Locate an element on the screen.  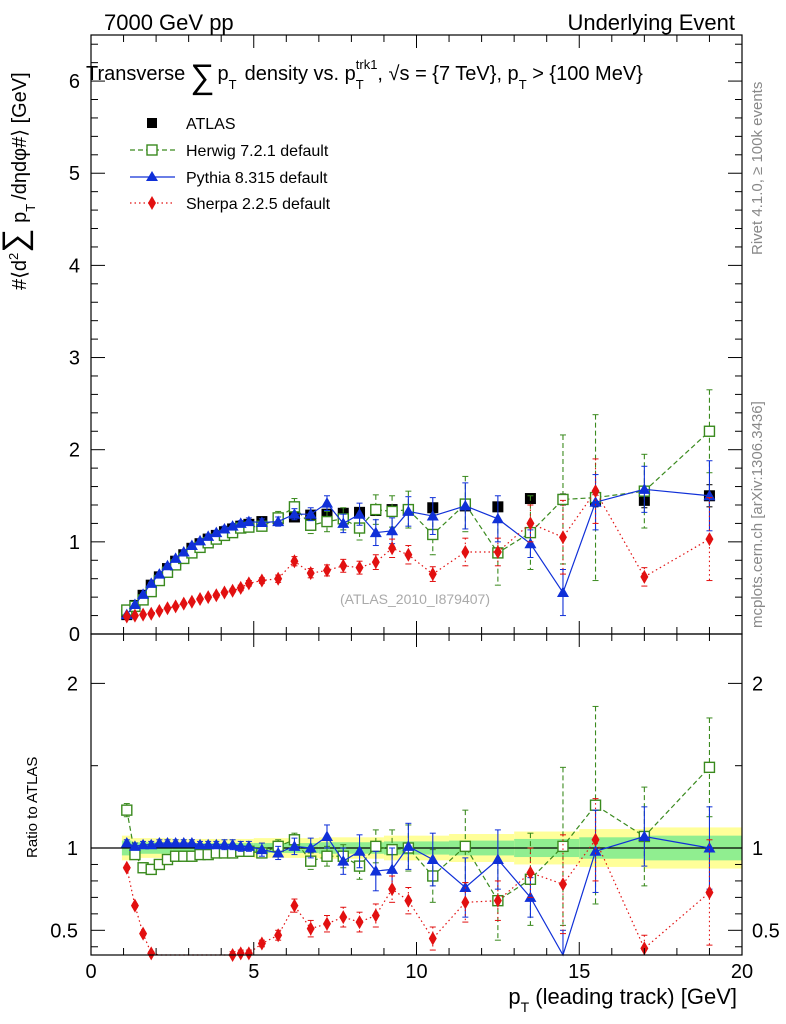
x-tick-label: 0 is located at coordinates (90, 972).